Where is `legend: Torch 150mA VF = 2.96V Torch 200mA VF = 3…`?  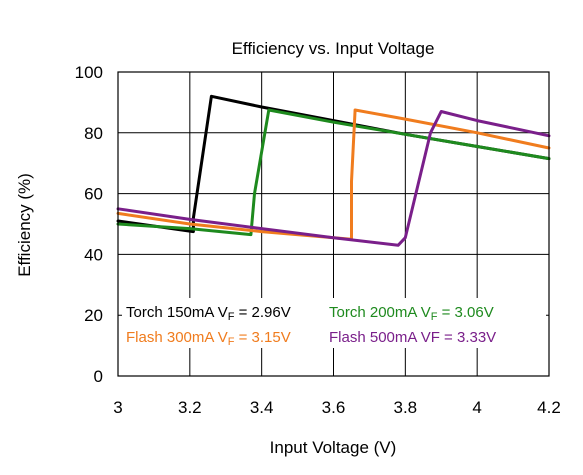
legend: Torch 150mA VF = 2.96V Torch 200mA VF = 3… is located at coordinates (311, 326).